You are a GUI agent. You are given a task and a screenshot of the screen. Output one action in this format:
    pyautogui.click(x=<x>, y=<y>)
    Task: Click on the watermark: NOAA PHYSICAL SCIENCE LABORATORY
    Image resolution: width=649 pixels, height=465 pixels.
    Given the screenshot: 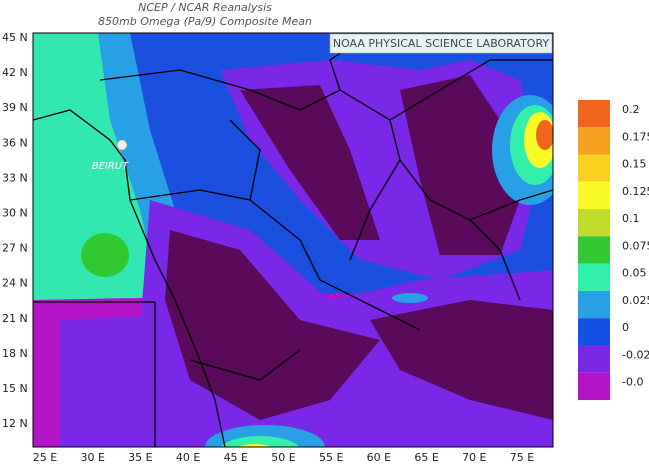 What is the action you would take?
    pyautogui.click(x=441, y=43)
    